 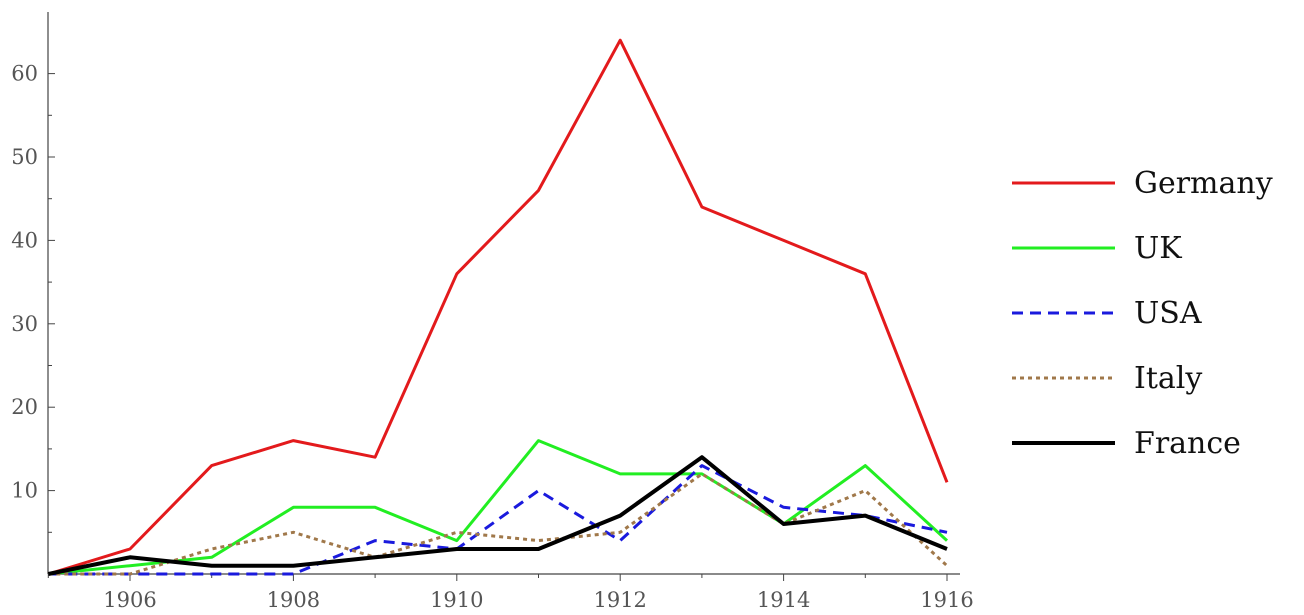 I want to click on chart-legend: Germany UK USA Italy France, so click(x=1142, y=313).